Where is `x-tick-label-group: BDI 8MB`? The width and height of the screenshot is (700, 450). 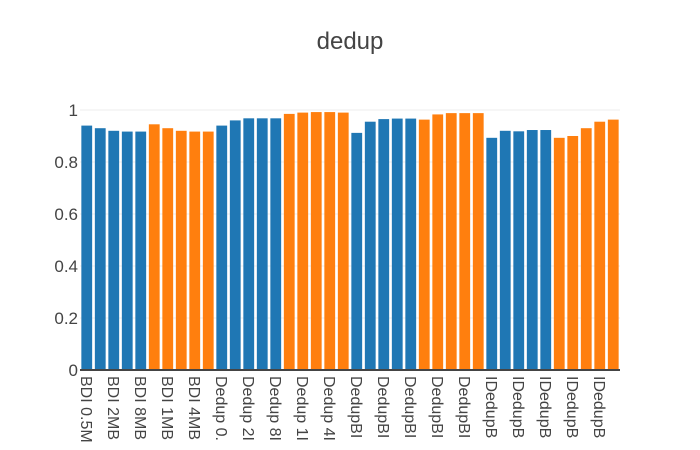
x-tick-label-group: BDI 8MB is located at coordinates (139, 408).